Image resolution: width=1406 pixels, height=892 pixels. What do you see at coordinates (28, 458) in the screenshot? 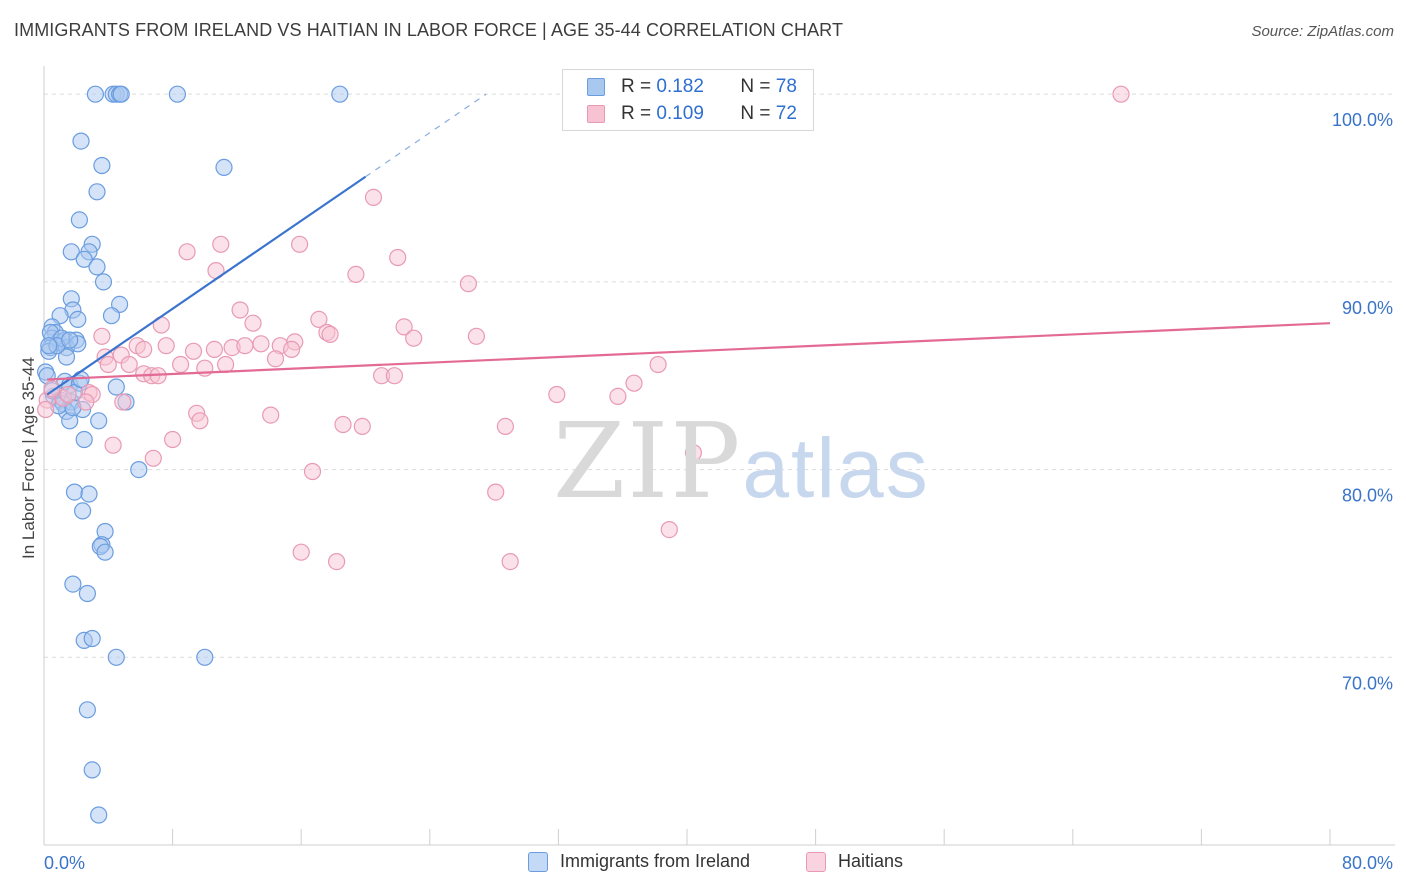
I see `y-axis-label: In Labor Force | Age 35-44` at bounding box center [28, 458].